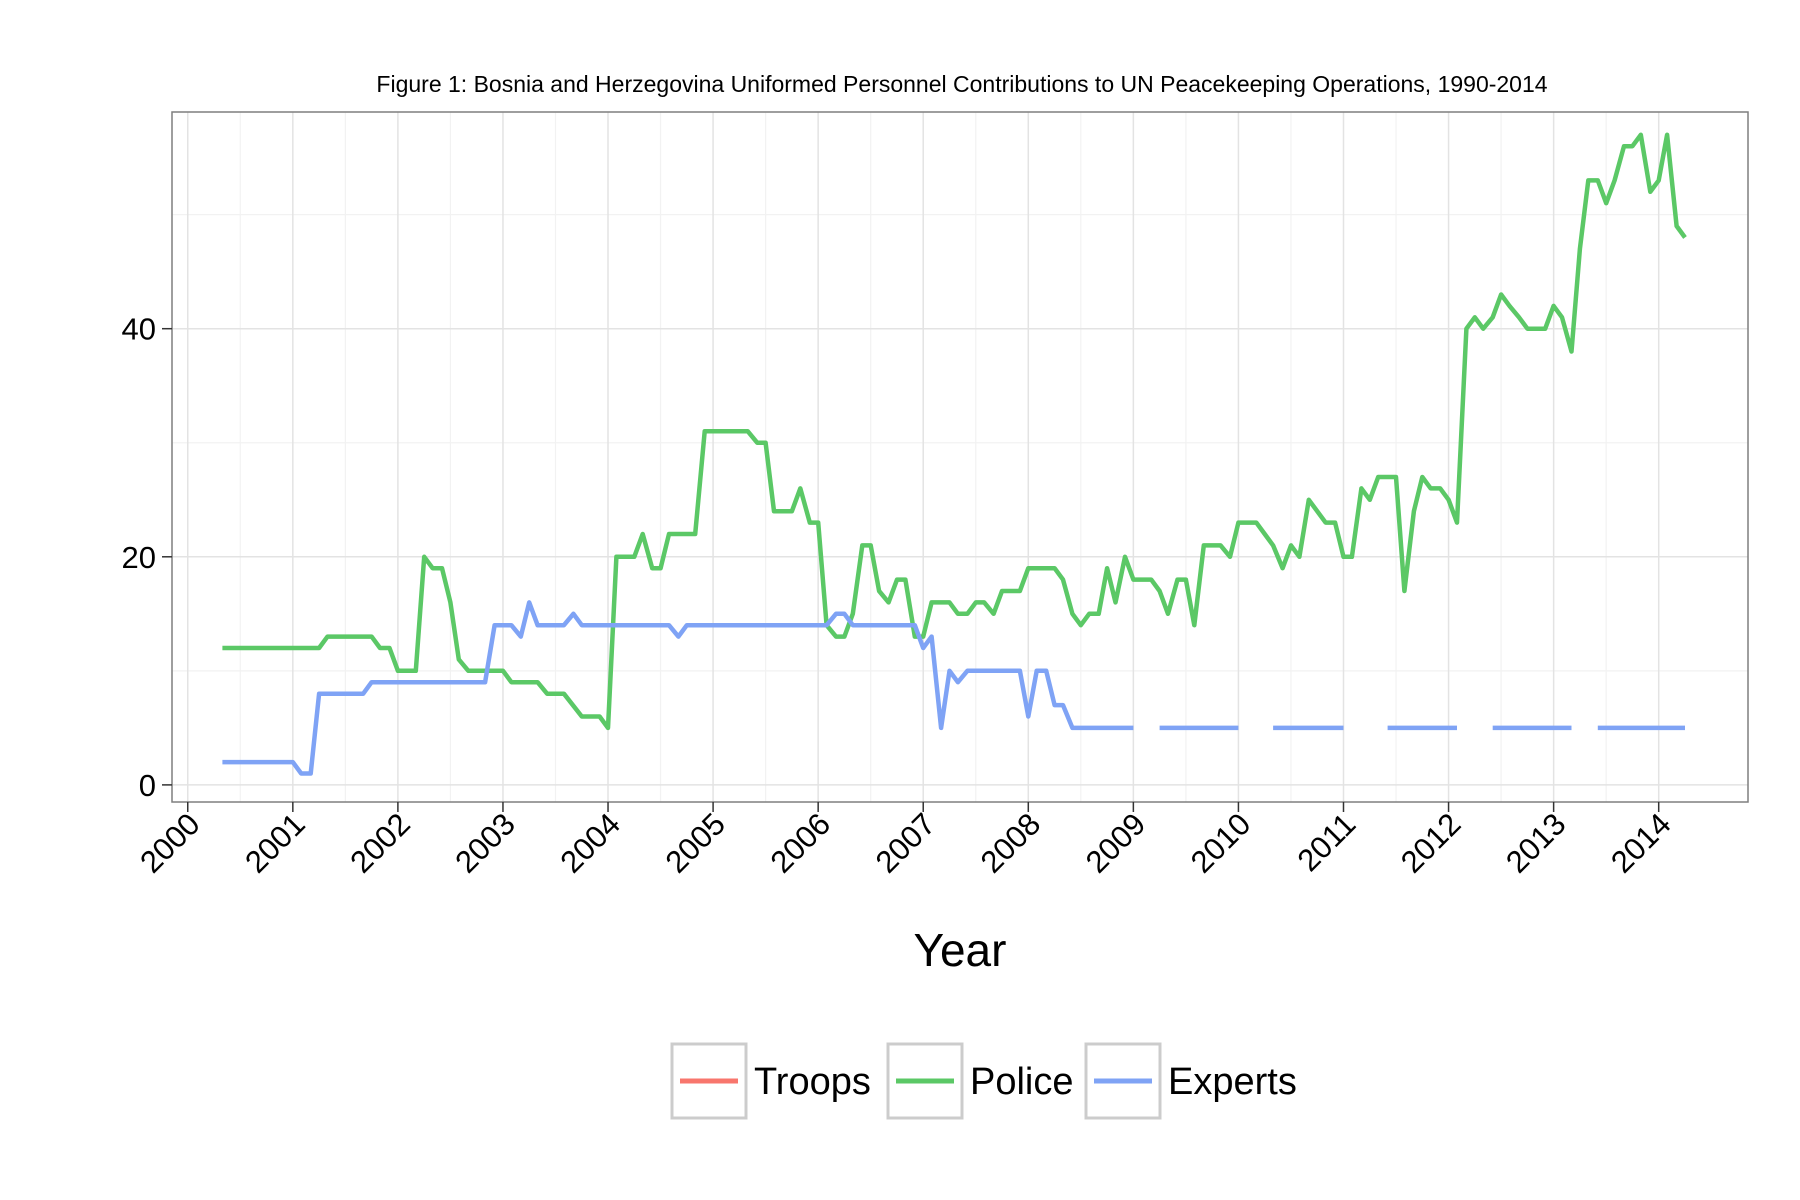 This screenshot has height=1200, width=1800. I want to click on legend-key-police, so click(925, 1081).